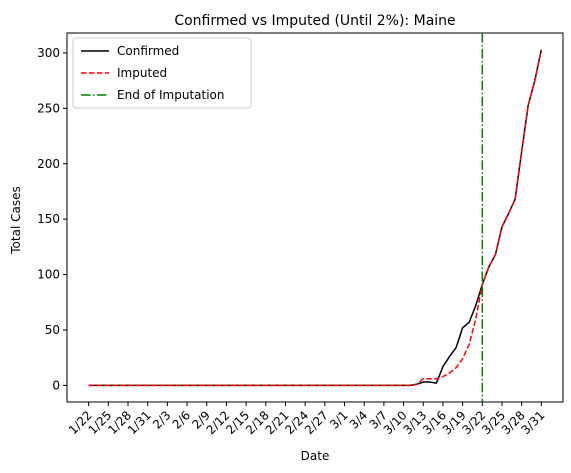 Image resolution: width=571 pixels, height=473 pixels. Describe the element at coordinates (533, 422) in the screenshot. I see `x-tick-label: 3/31` at that location.